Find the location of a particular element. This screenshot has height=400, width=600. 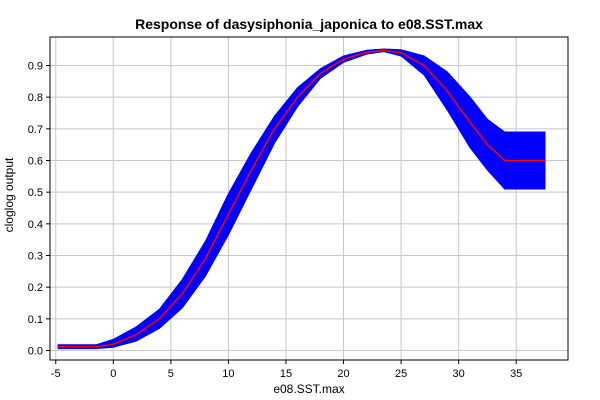

y-axis-label: cloglog output is located at coordinates (9, 194).